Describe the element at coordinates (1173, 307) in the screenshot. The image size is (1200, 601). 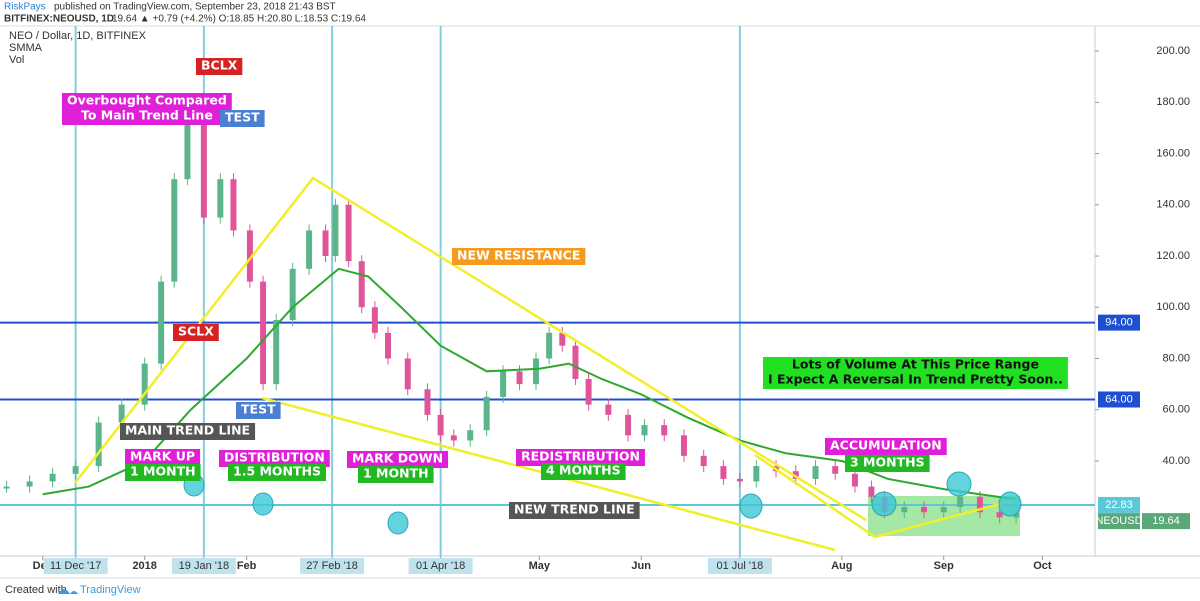
I see `y-tick-label: 100.00` at that location.